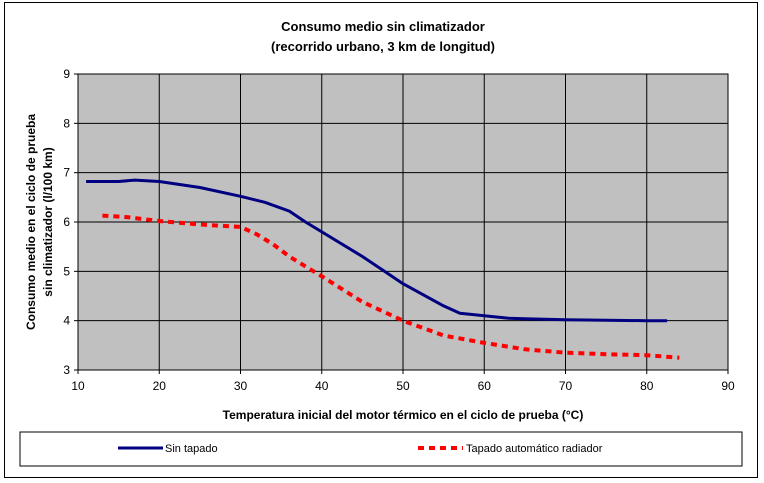  I want to click on x-tick-label: 10, so click(78, 386).